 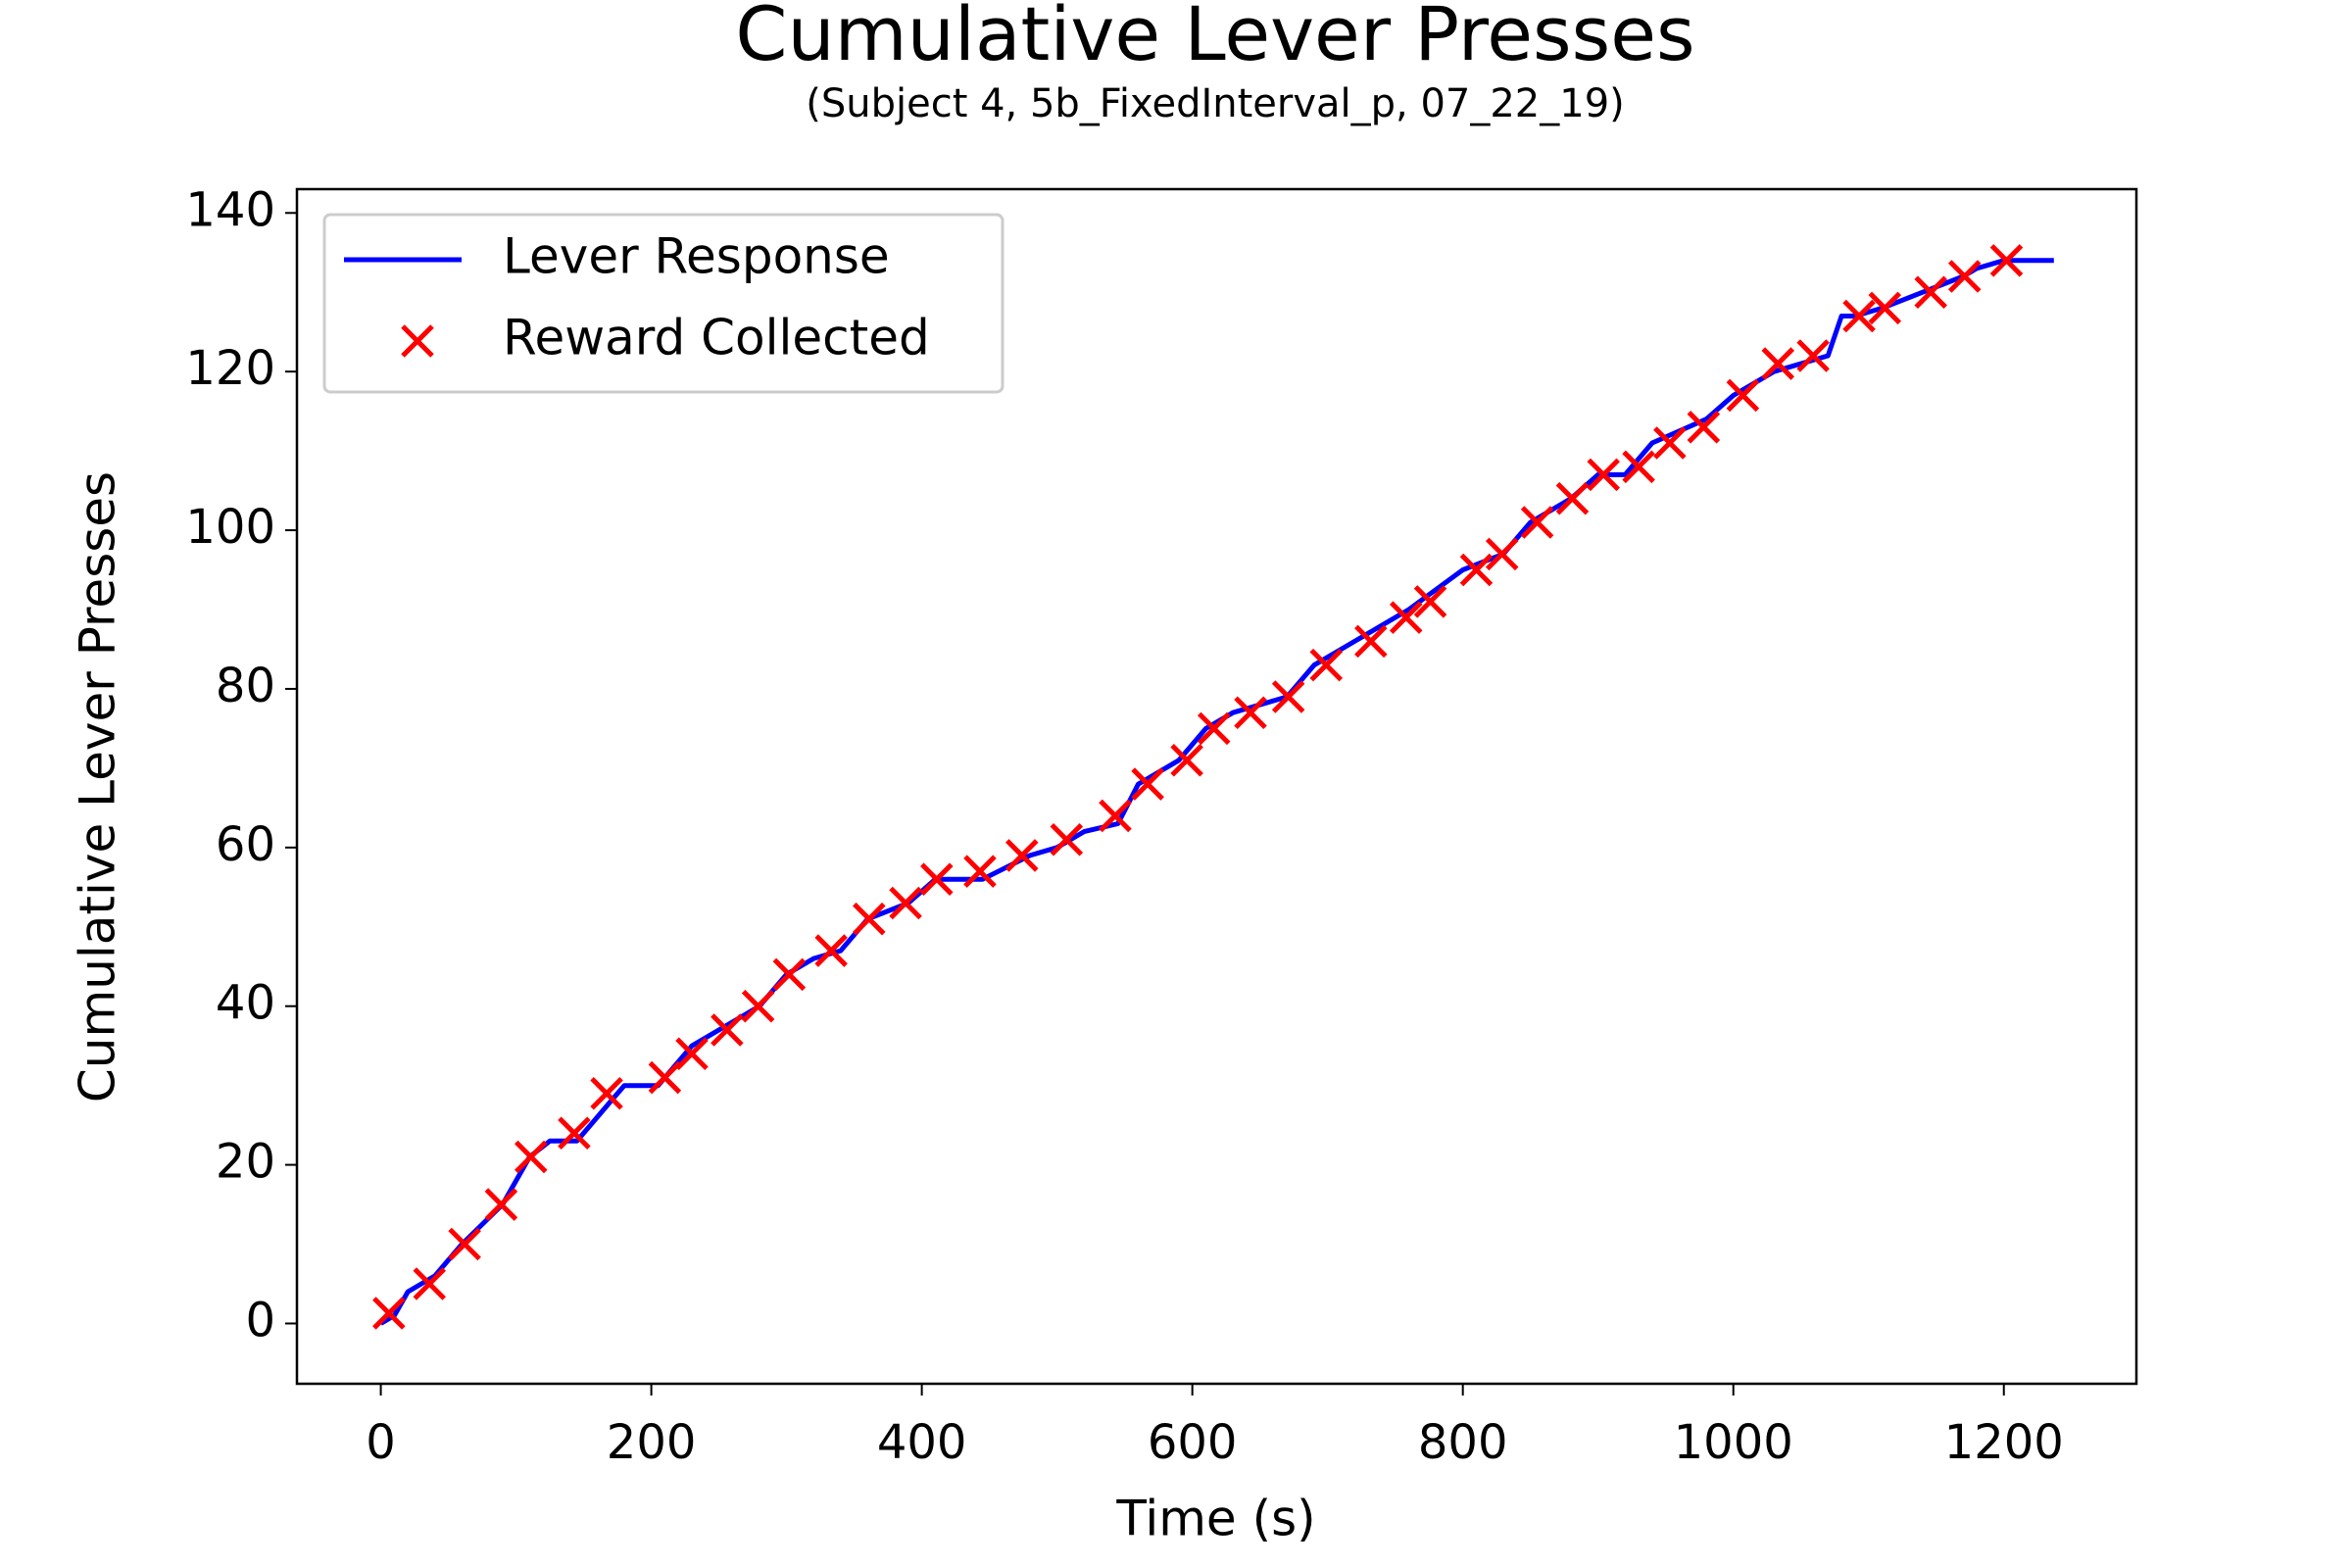 What do you see at coordinates (1214, 38) in the screenshot?
I see `chart-title: Cumulative Lever Presses` at bounding box center [1214, 38].